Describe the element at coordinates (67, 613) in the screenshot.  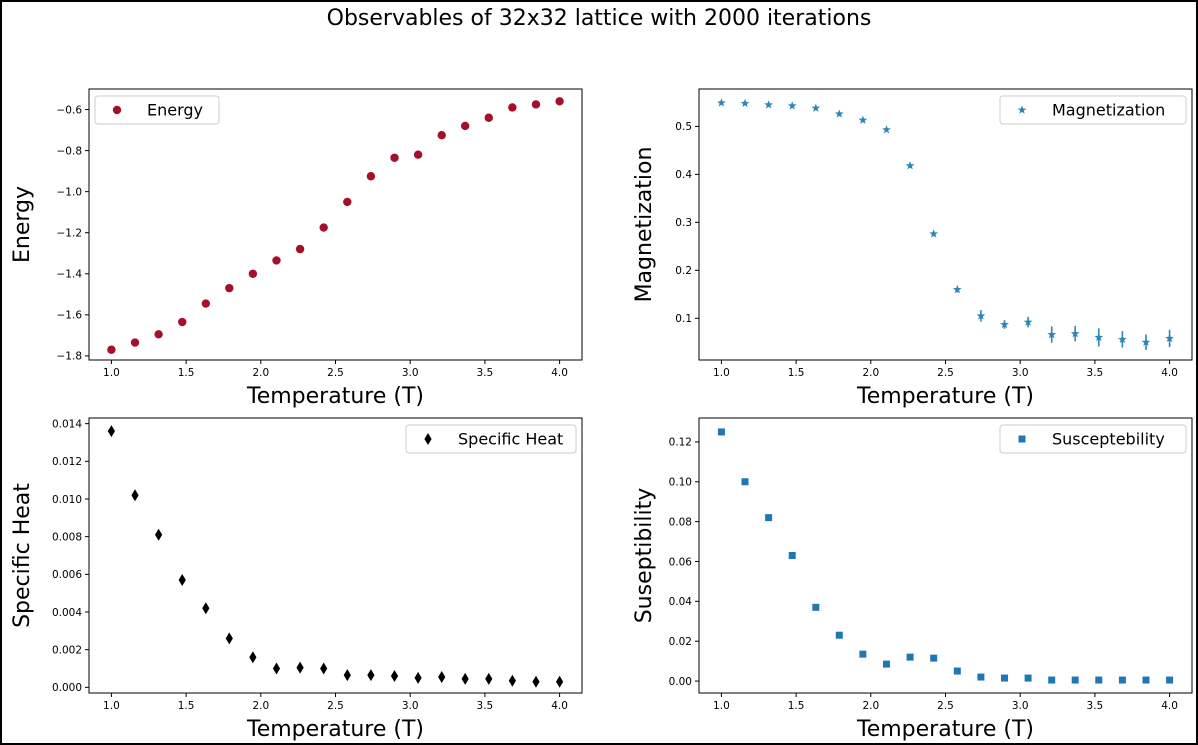
I see `y-tick-label: 0.004` at that location.